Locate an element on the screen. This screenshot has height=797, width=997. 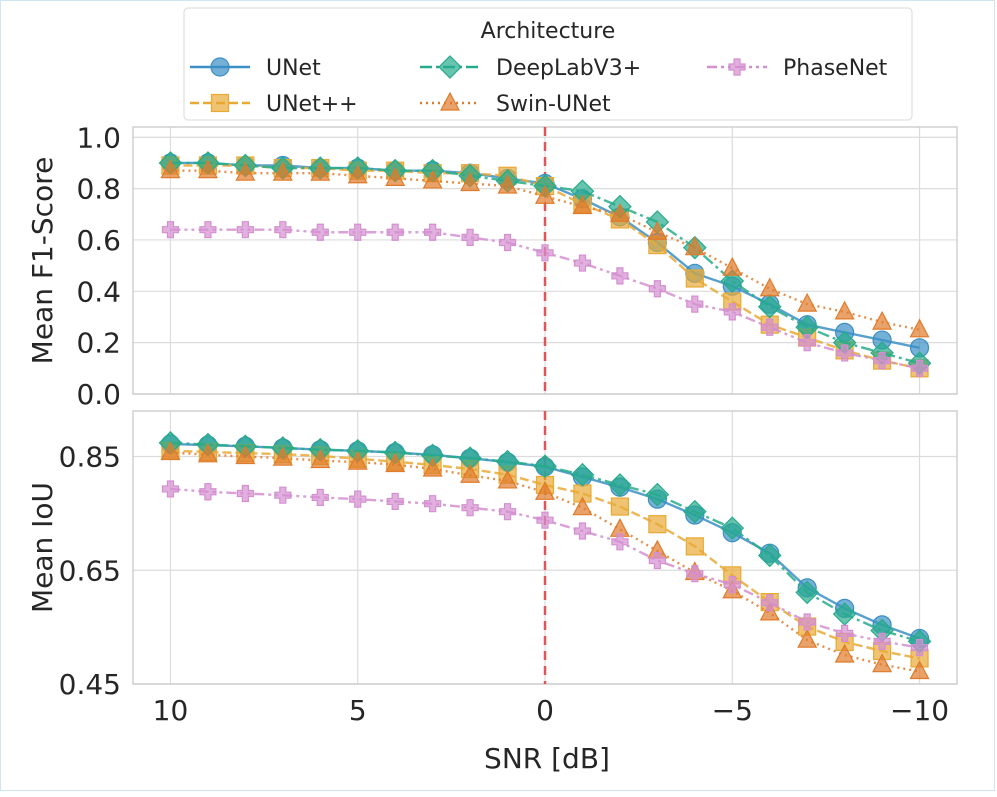
x-tick-label: −10 is located at coordinates (919, 710).